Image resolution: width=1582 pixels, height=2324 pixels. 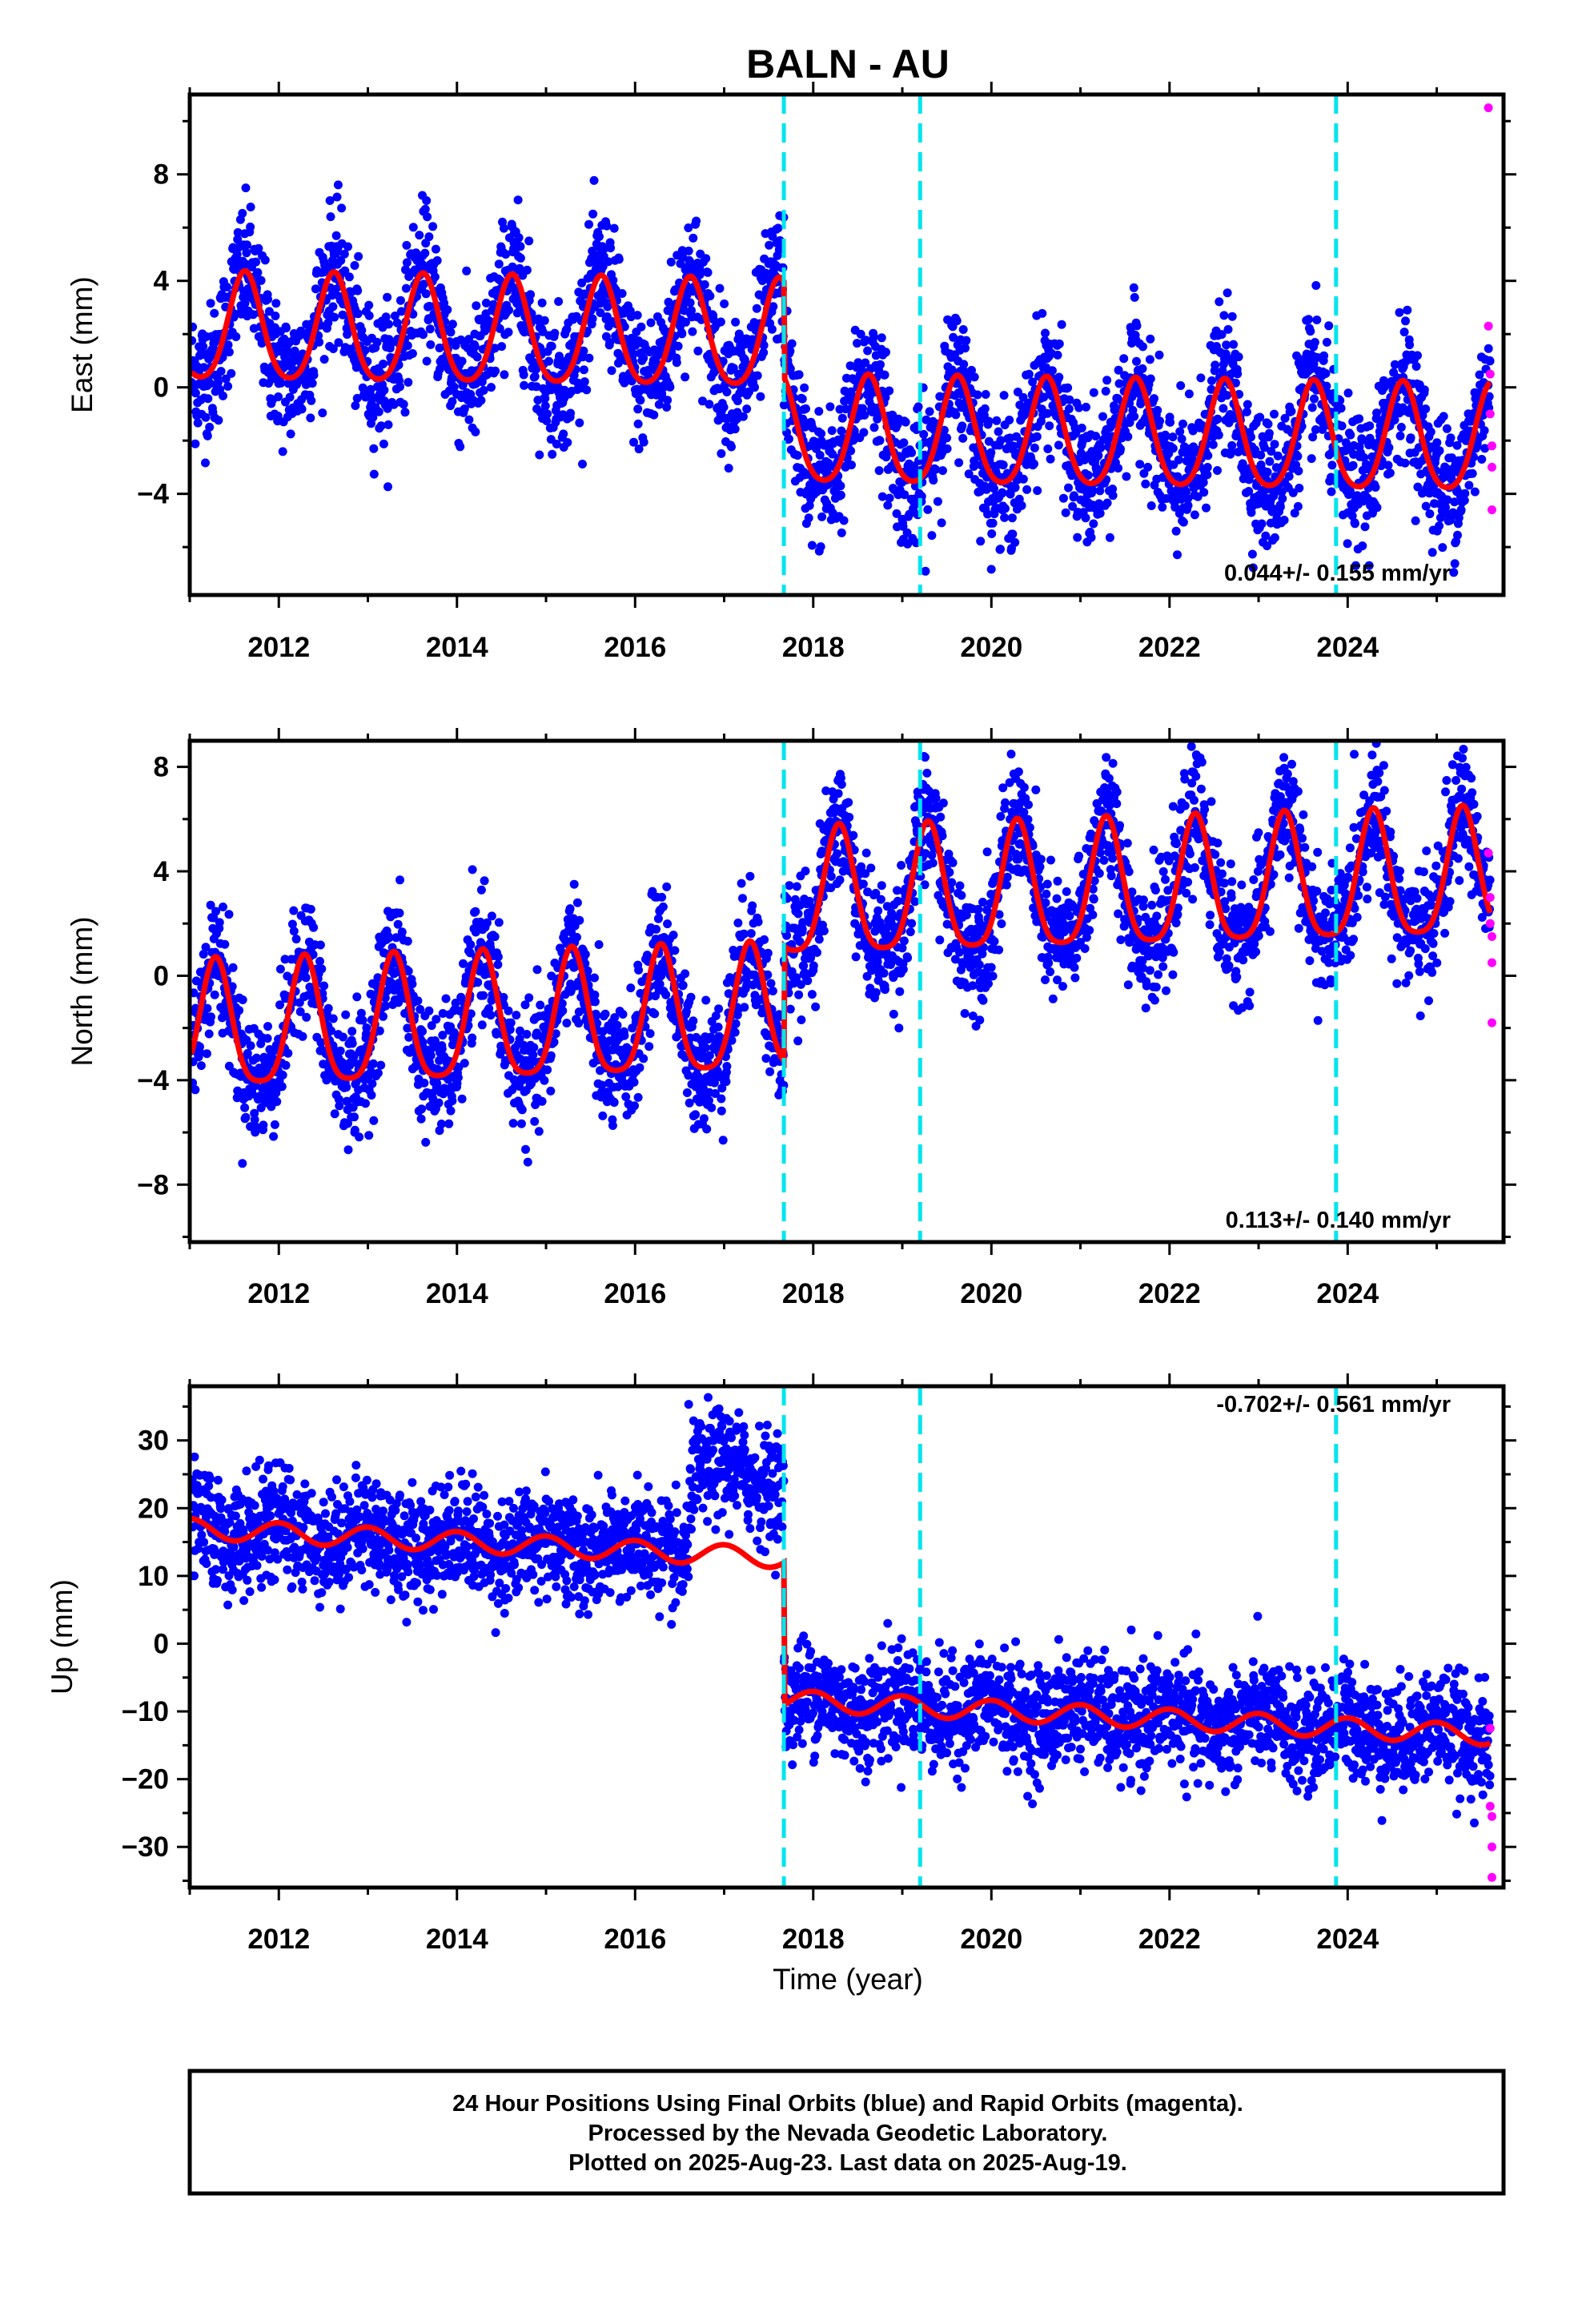 What do you see at coordinates (278, 647) in the screenshot?
I see `x-tick-label: 2012` at bounding box center [278, 647].